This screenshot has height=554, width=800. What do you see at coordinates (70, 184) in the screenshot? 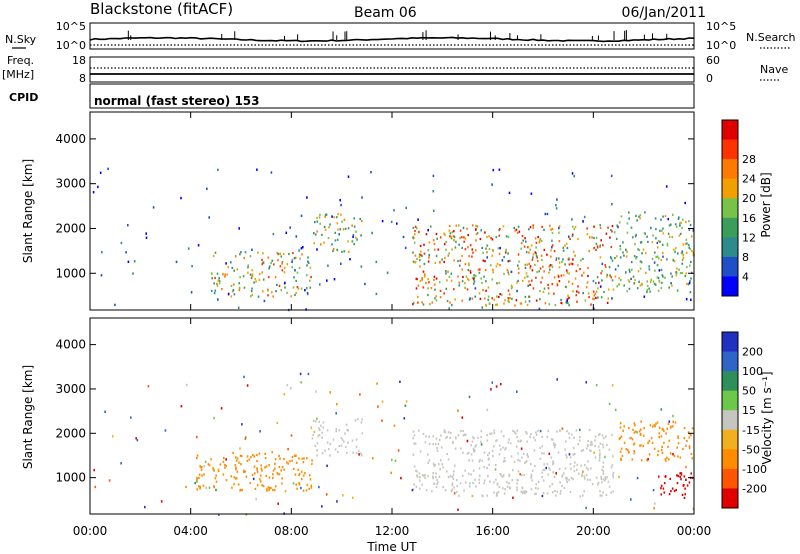
I see `range-tick-label: 3000` at bounding box center [70, 184].